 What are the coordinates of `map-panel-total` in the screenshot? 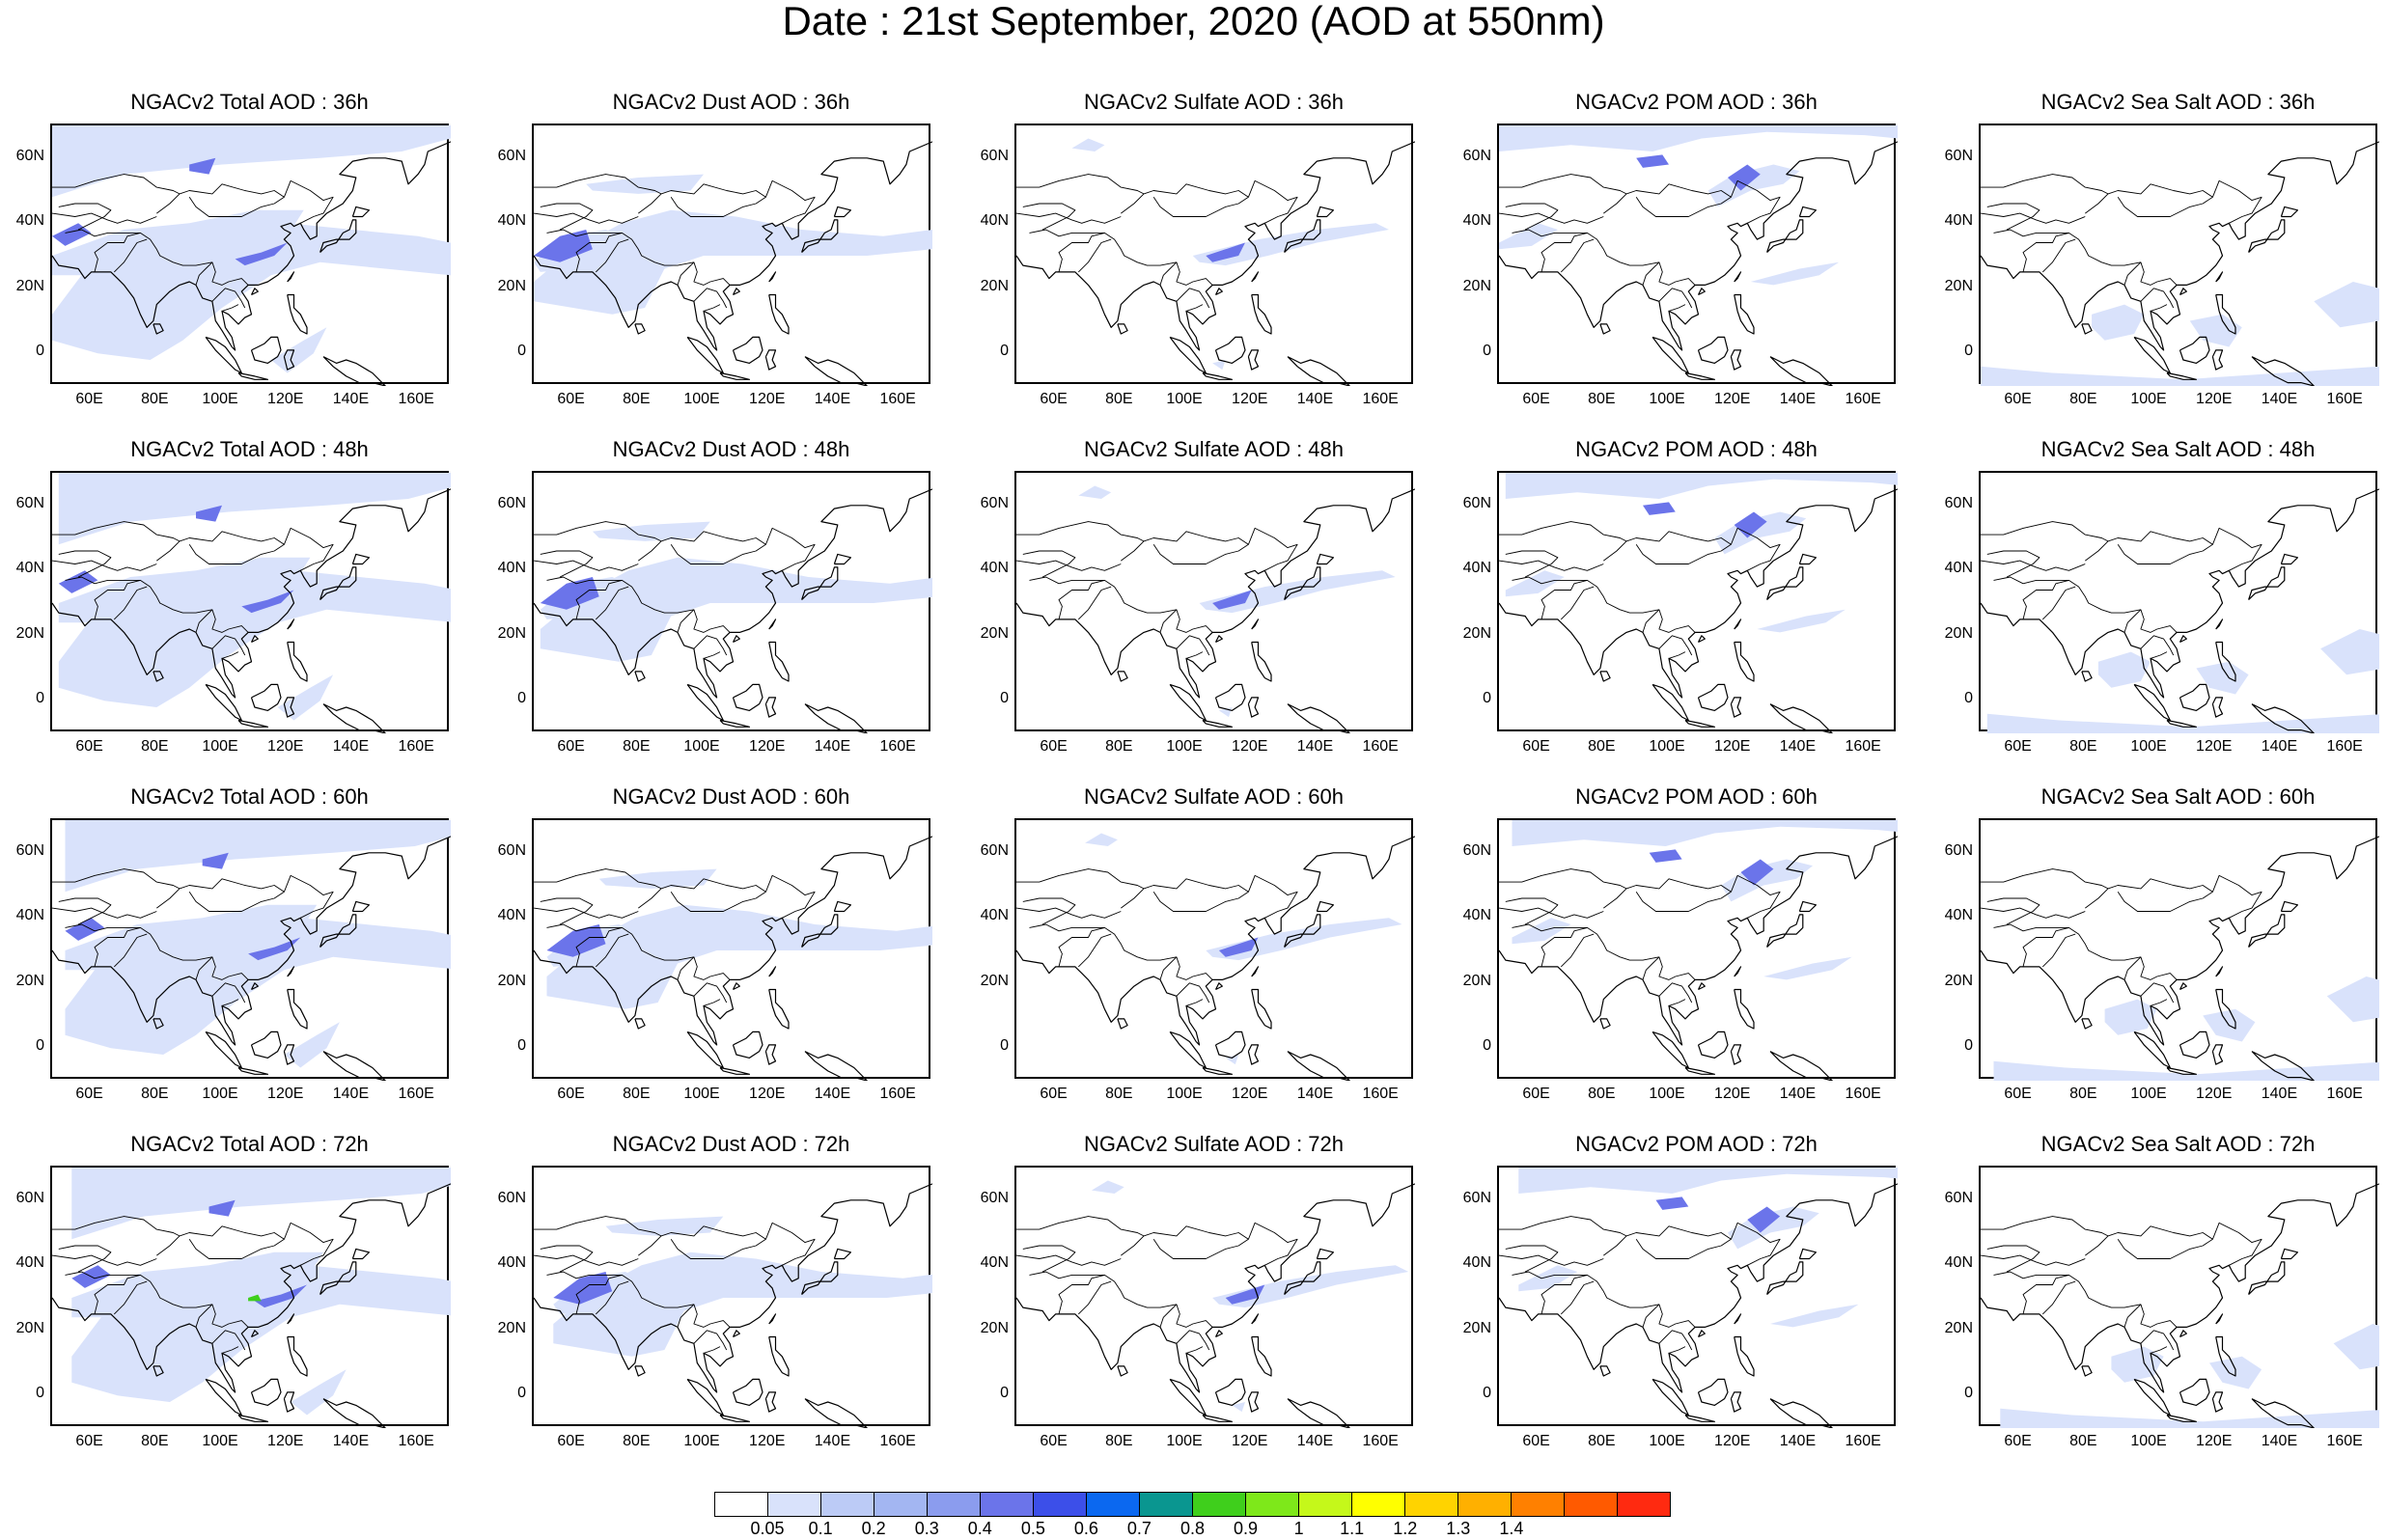 It's located at (250, 602).